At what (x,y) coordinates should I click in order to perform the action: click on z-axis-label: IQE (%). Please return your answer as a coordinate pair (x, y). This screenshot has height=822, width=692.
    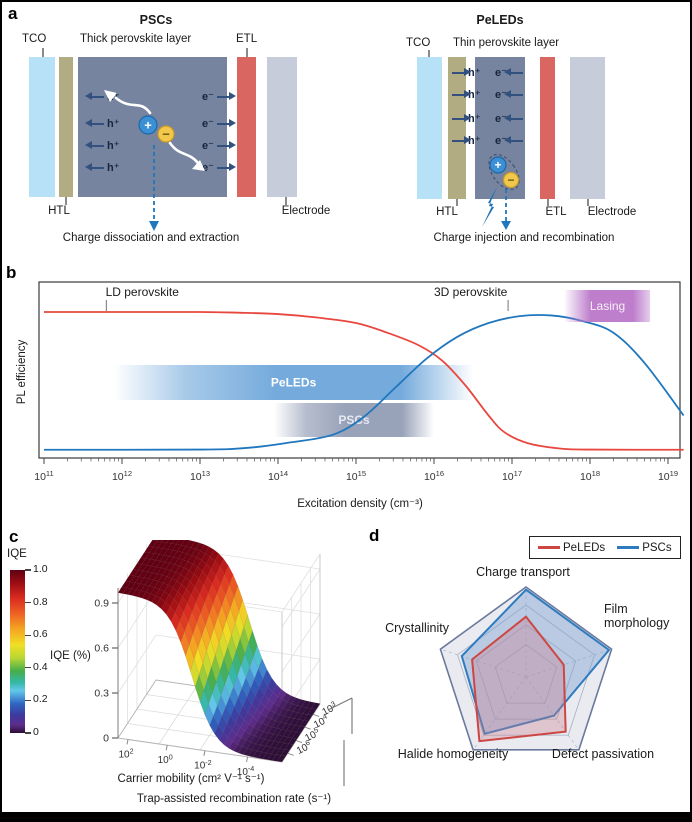
    Looking at the image, I should click on (70, 656).